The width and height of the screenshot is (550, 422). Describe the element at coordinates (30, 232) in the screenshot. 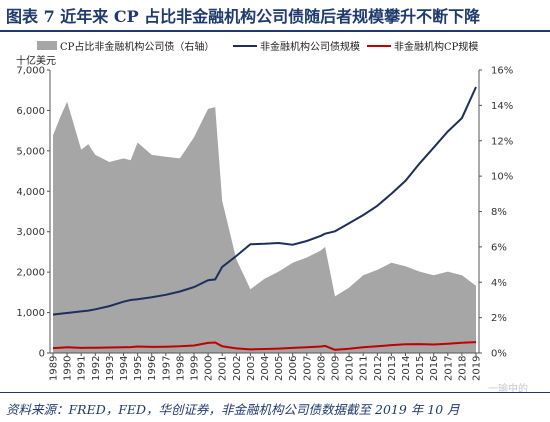

I see `y-left-tick-label: 3,000` at that location.